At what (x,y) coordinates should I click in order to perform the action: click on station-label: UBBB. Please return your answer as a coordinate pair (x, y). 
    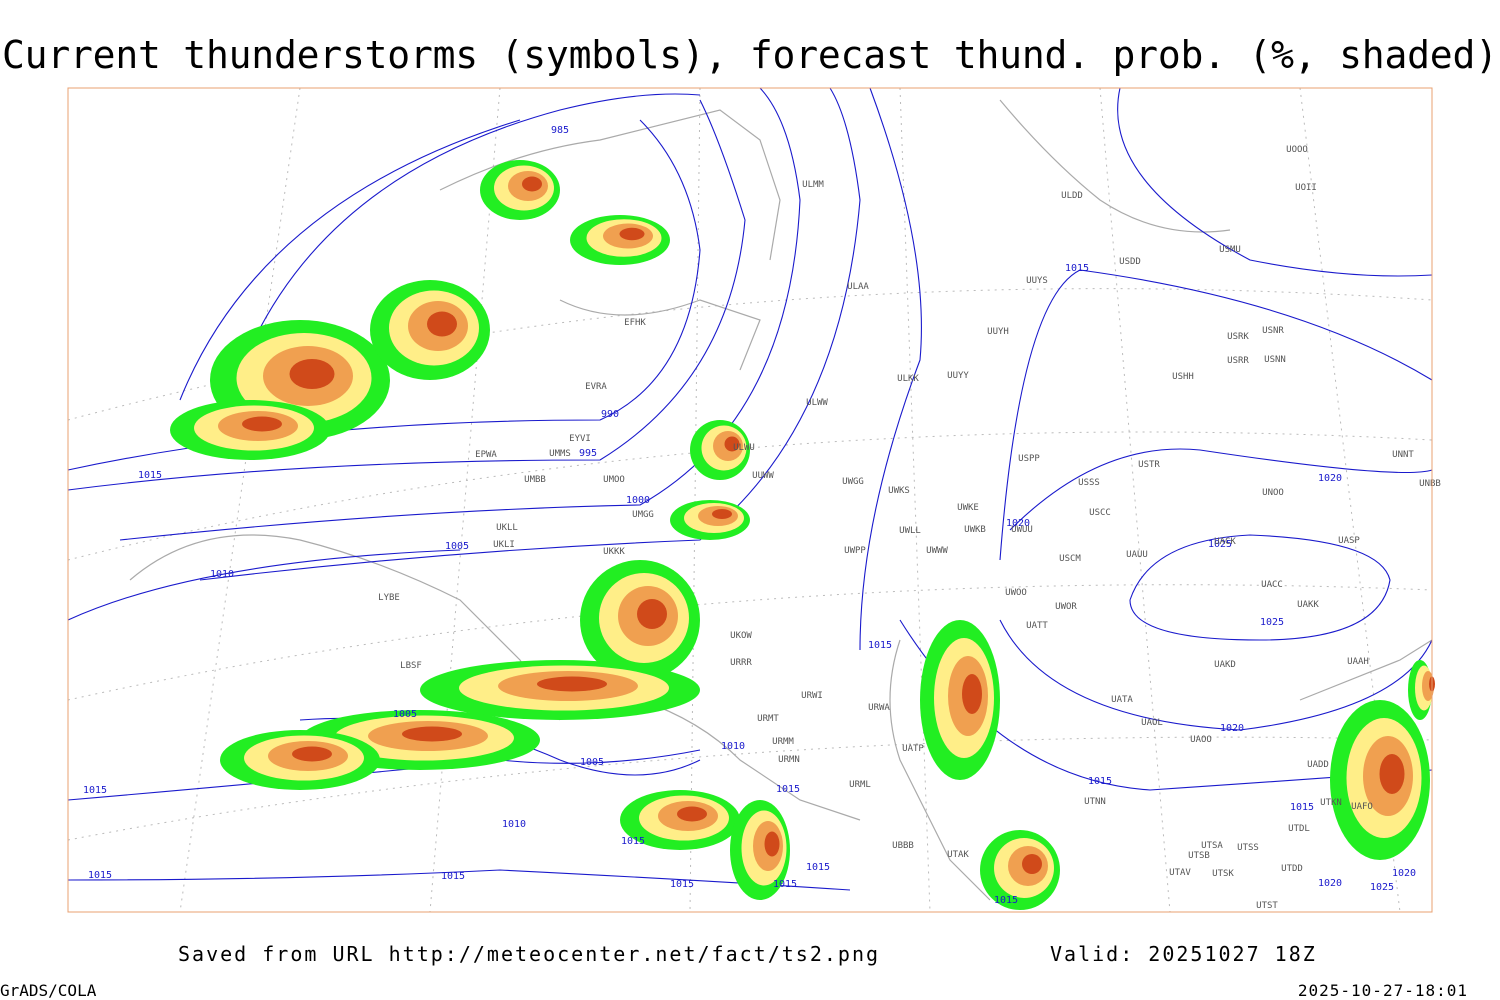
    Looking at the image, I should click on (903, 846).